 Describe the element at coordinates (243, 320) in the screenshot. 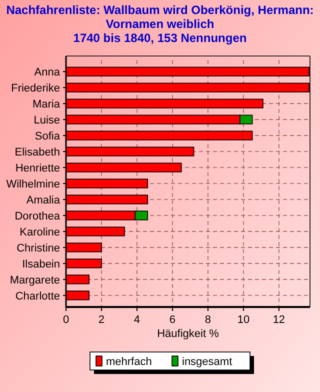

I see `x-tick-label: 10` at that location.